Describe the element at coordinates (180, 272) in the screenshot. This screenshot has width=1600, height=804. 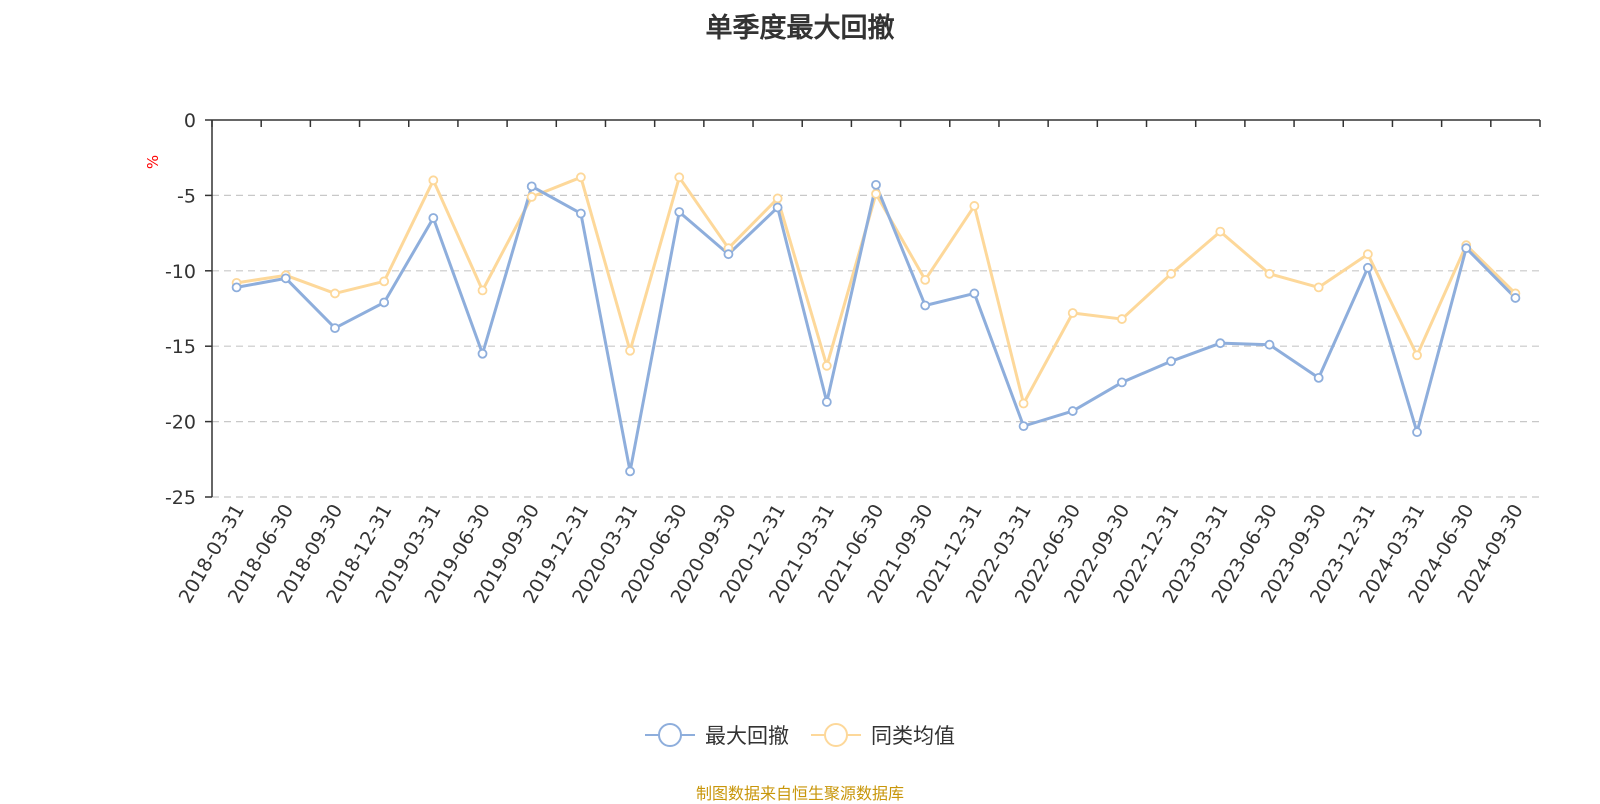
I see `y-tick-label: -10` at that location.